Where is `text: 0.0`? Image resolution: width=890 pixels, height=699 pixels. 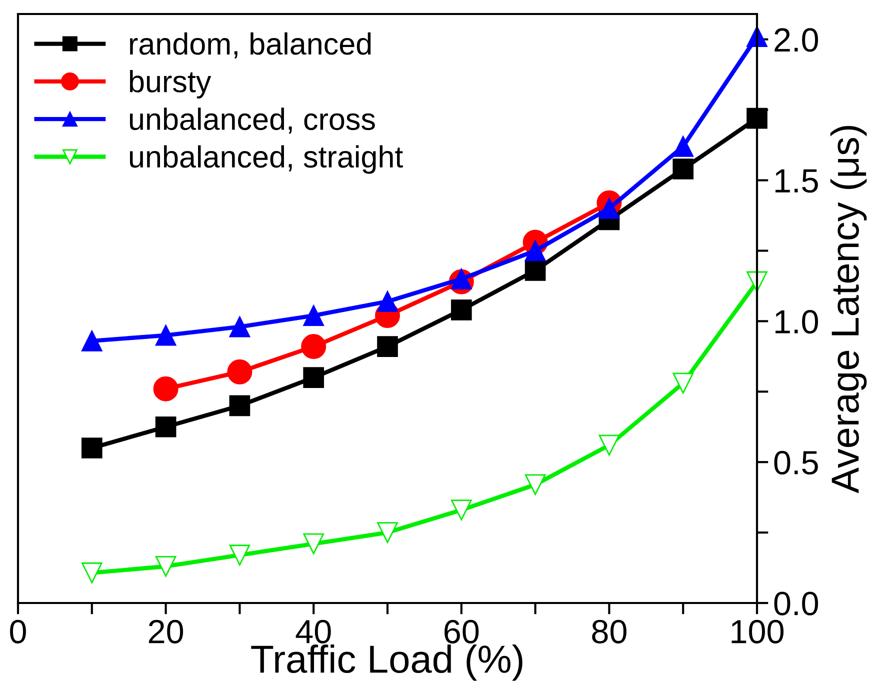 text: 0.0 is located at coordinates (796, 604).